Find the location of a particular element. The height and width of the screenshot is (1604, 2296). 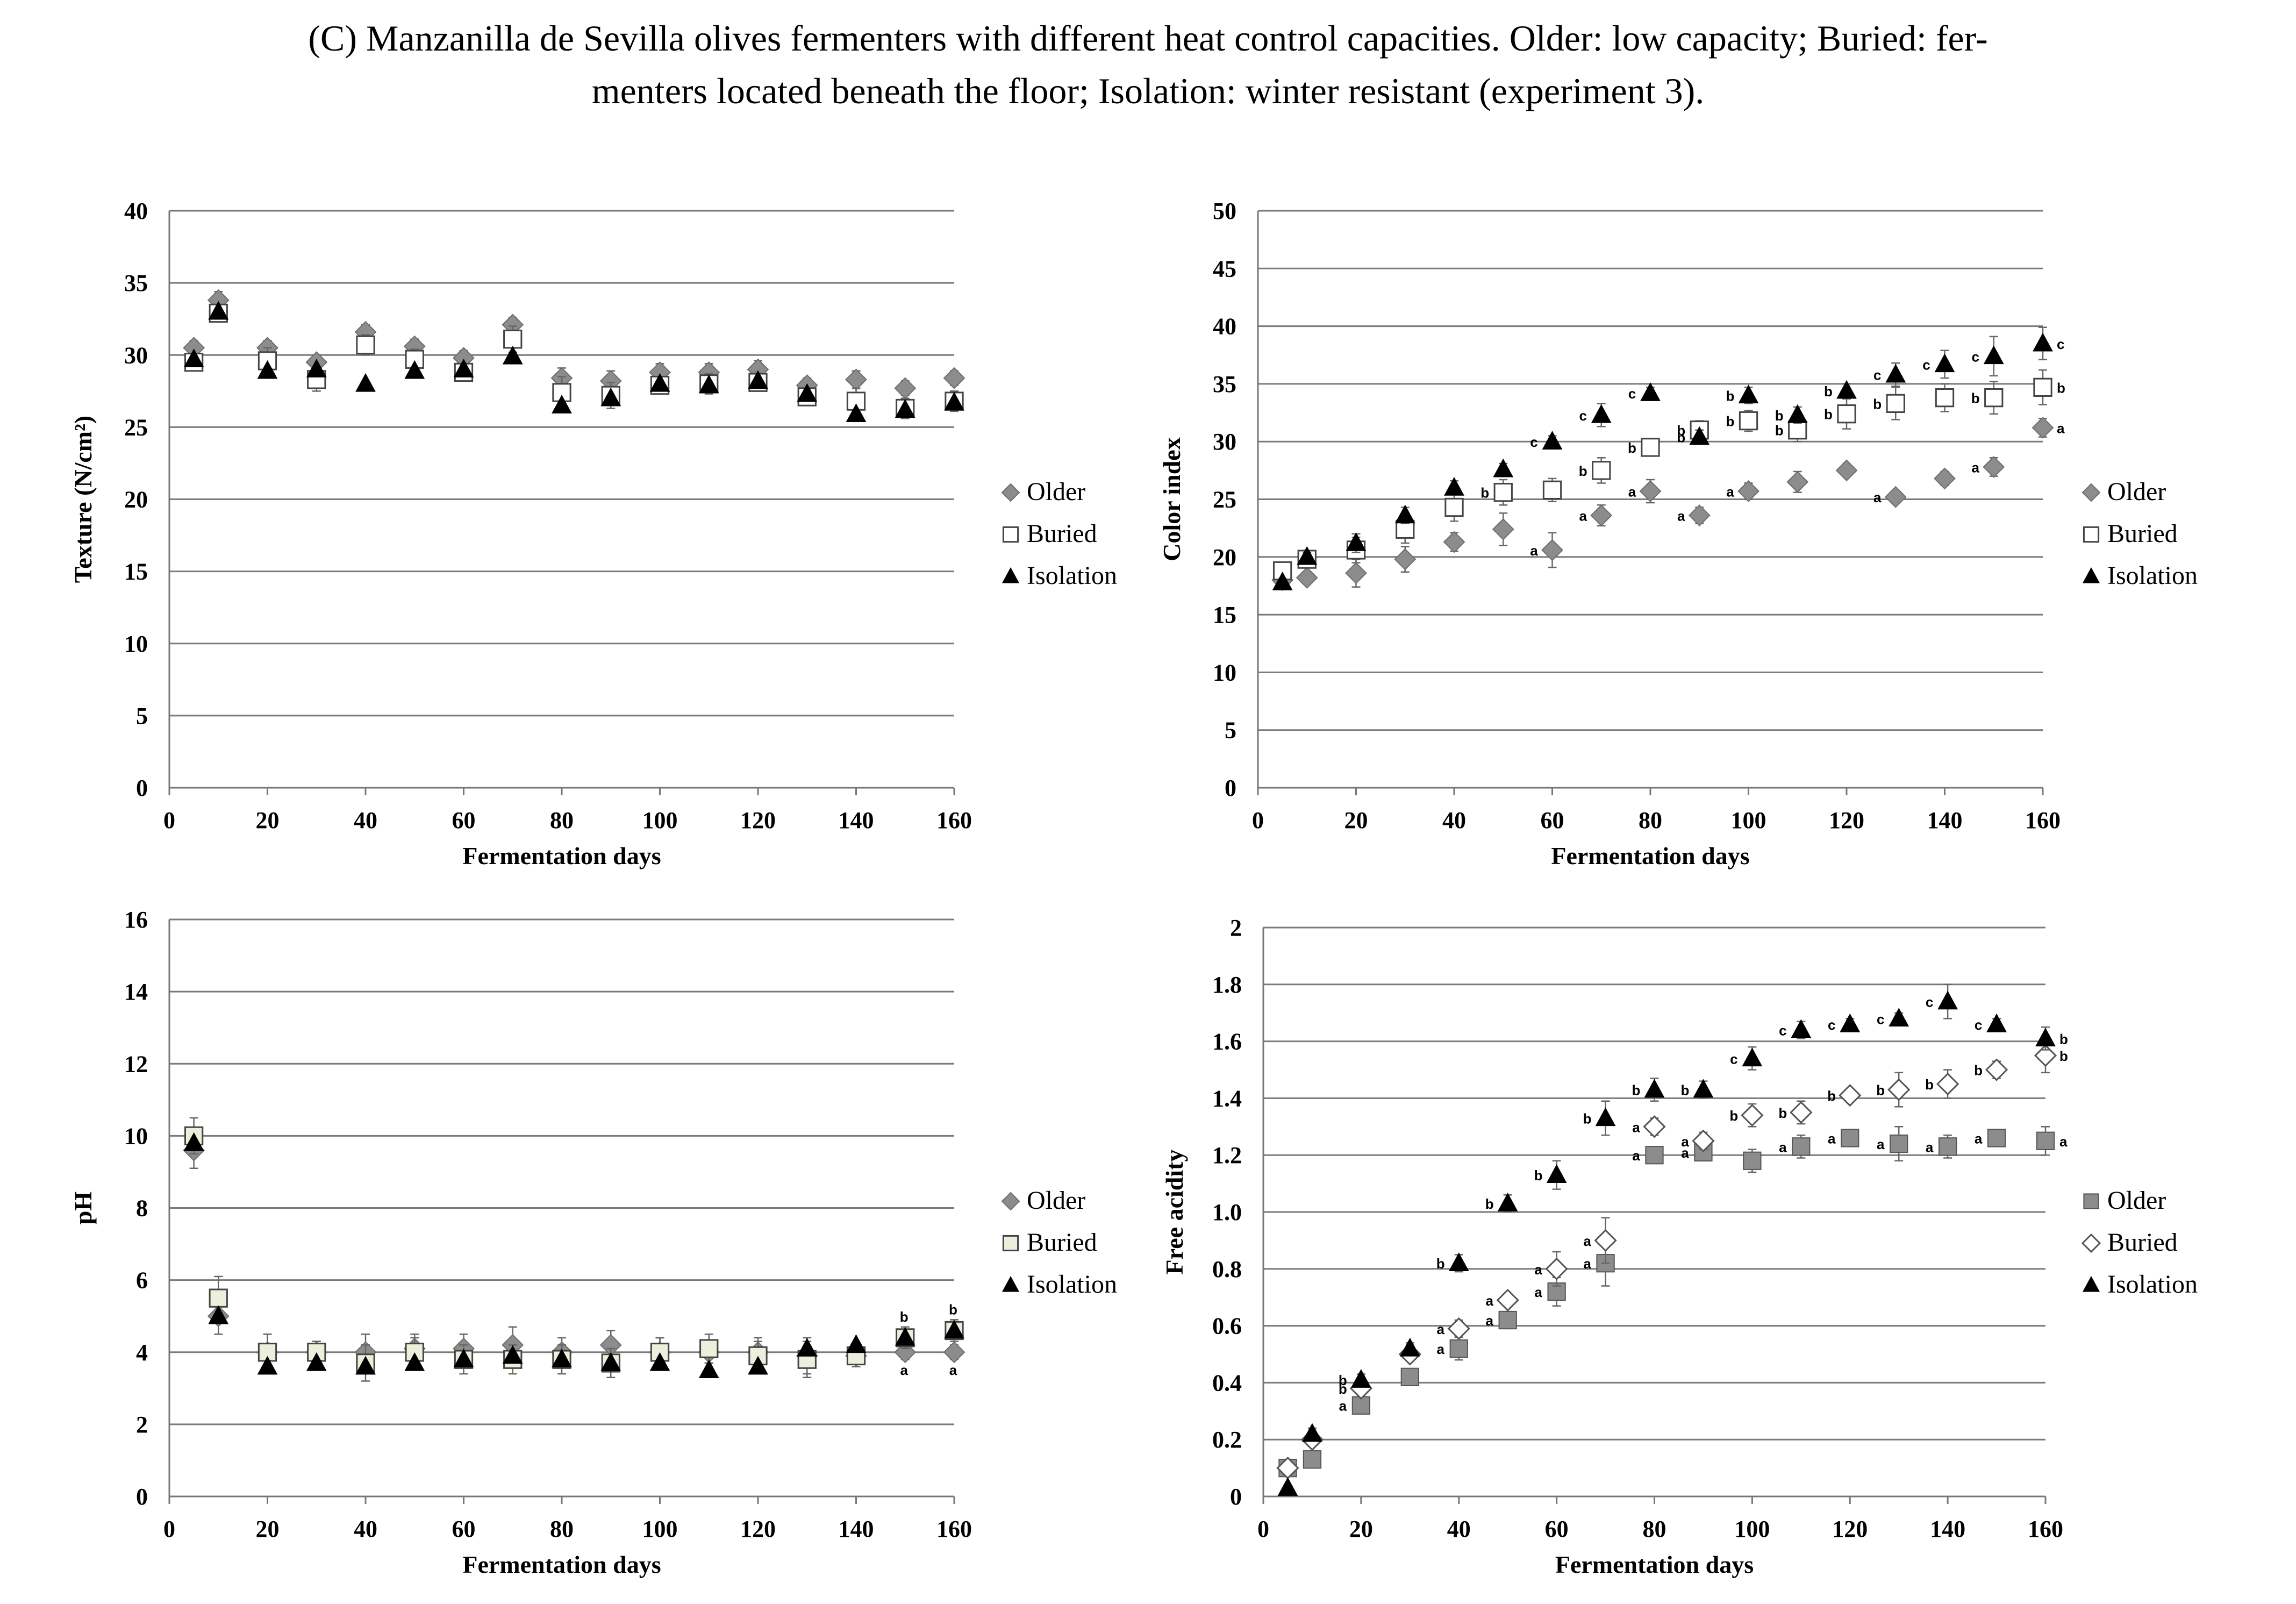

y-tick-label: 30 is located at coordinates (1224, 442).